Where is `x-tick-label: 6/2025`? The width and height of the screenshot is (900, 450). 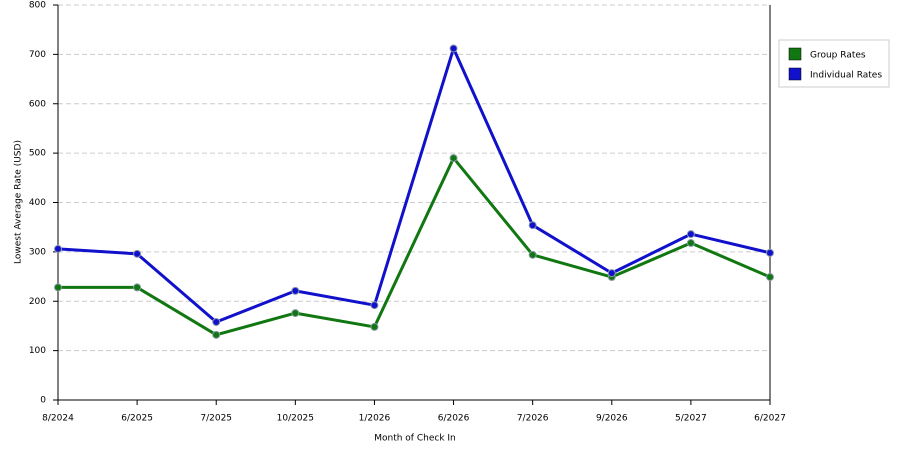 x-tick-label: 6/2025 is located at coordinates (137, 419).